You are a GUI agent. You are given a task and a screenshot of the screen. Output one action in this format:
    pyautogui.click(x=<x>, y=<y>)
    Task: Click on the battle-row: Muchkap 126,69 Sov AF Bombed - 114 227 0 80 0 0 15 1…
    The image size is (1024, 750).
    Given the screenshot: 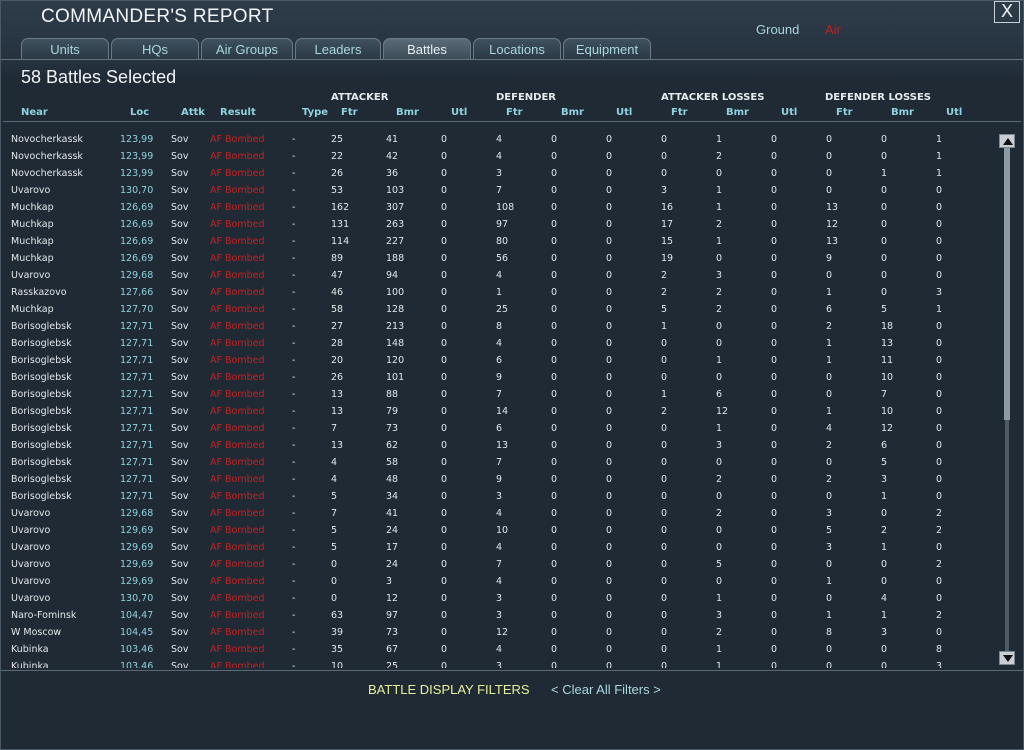 What is the action you would take?
    pyautogui.click(x=498, y=241)
    